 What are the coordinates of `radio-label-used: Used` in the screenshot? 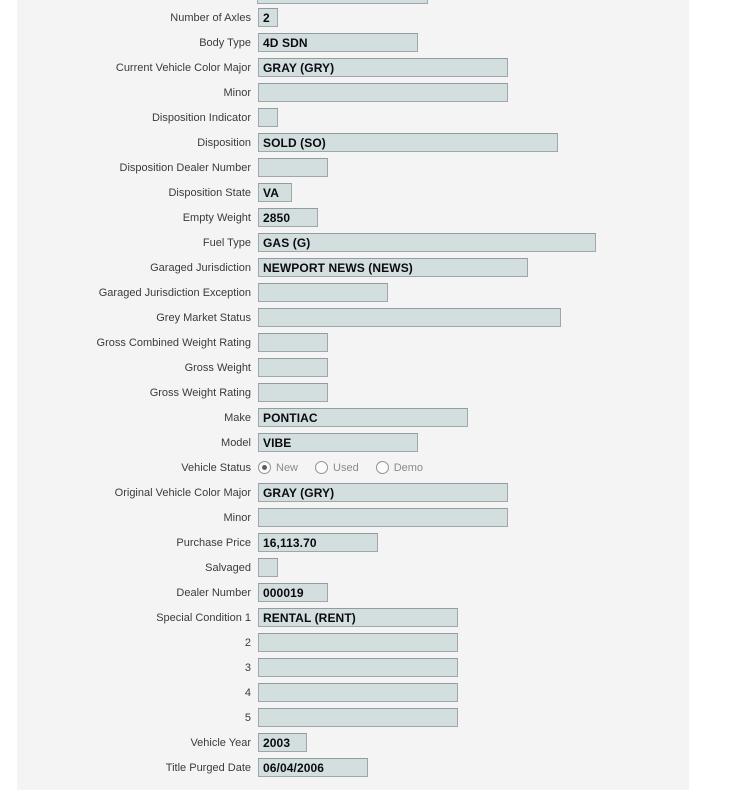 It's located at (346, 467).